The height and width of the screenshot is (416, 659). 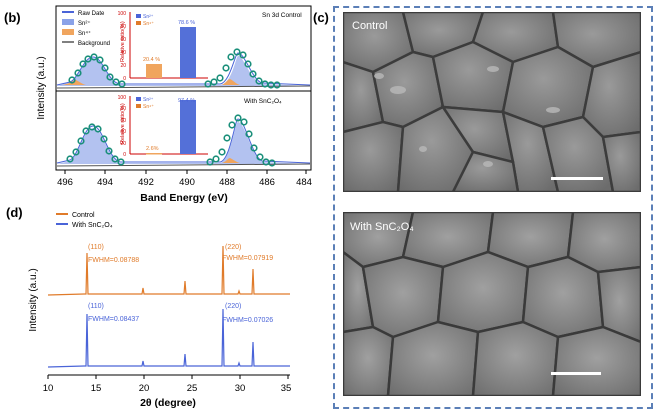 What do you see at coordinates (168, 377) in the screenshot?
I see `panel-d-xtick-marks` at bounding box center [168, 377].